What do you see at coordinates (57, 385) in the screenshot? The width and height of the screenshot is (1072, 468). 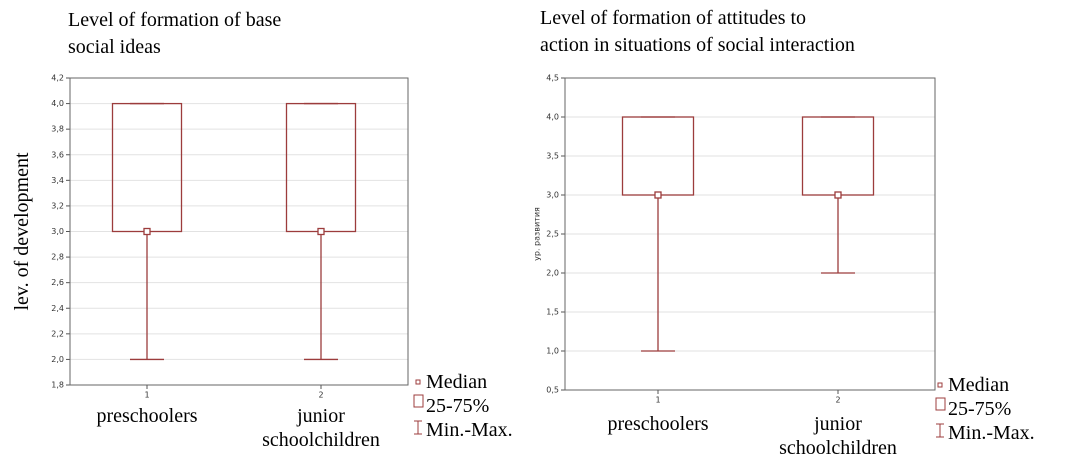 I see `y-tick-label: 1,8` at bounding box center [57, 385].